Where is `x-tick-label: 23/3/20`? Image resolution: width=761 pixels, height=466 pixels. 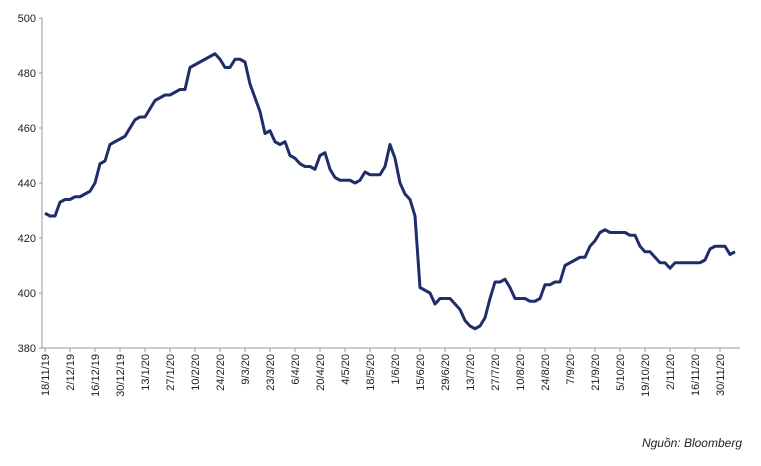
x-tick-label: 23/3/20 is located at coordinates (271, 372).